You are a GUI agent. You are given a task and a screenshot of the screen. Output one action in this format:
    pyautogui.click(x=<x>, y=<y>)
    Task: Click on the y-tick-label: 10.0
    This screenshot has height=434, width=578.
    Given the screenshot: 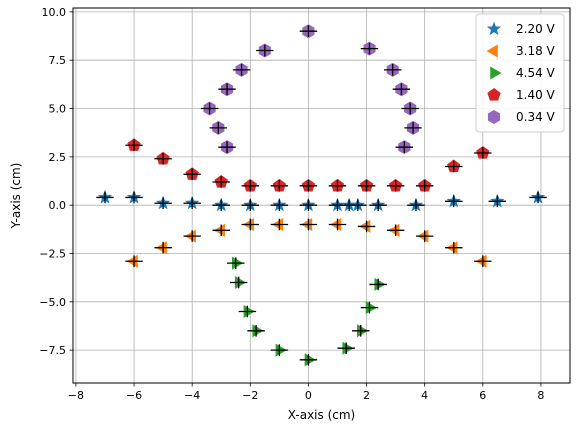 What is the action you would take?
    pyautogui.click(x=54, y=12)
    